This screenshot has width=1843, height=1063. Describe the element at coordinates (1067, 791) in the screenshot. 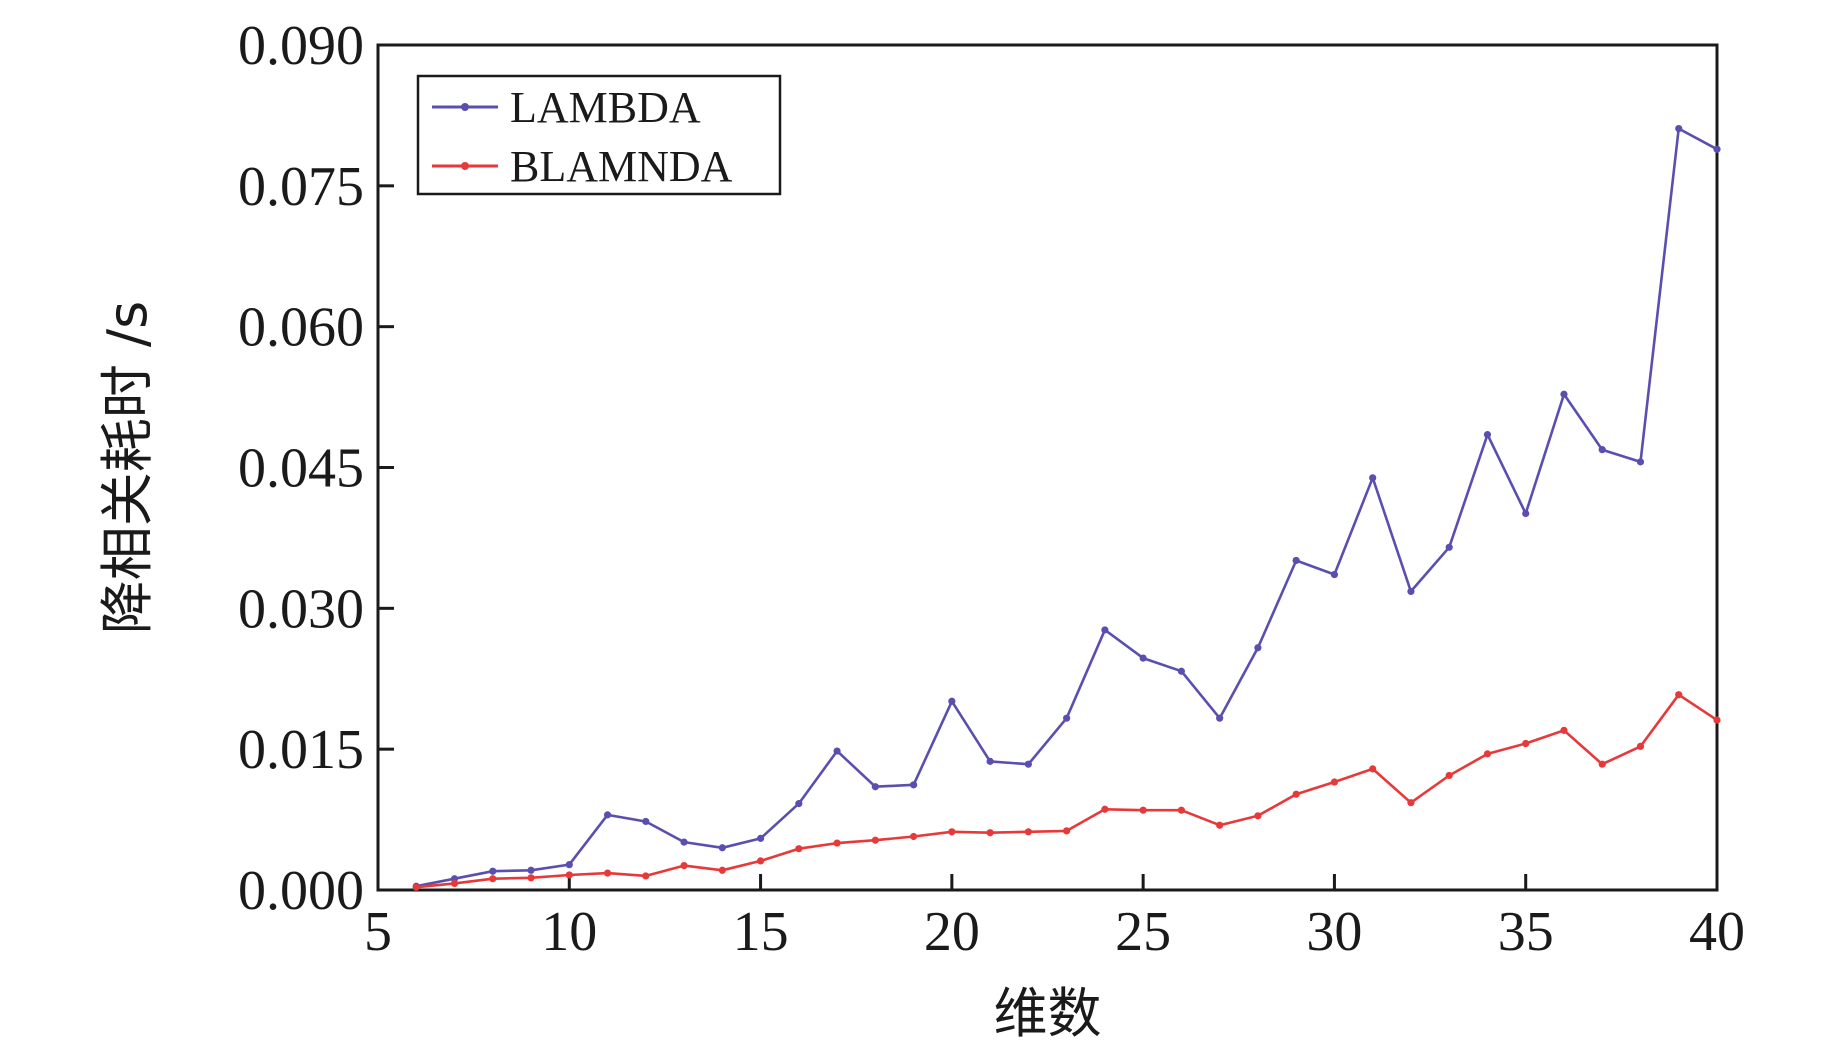

I see `series-line-blamnda` at that location.